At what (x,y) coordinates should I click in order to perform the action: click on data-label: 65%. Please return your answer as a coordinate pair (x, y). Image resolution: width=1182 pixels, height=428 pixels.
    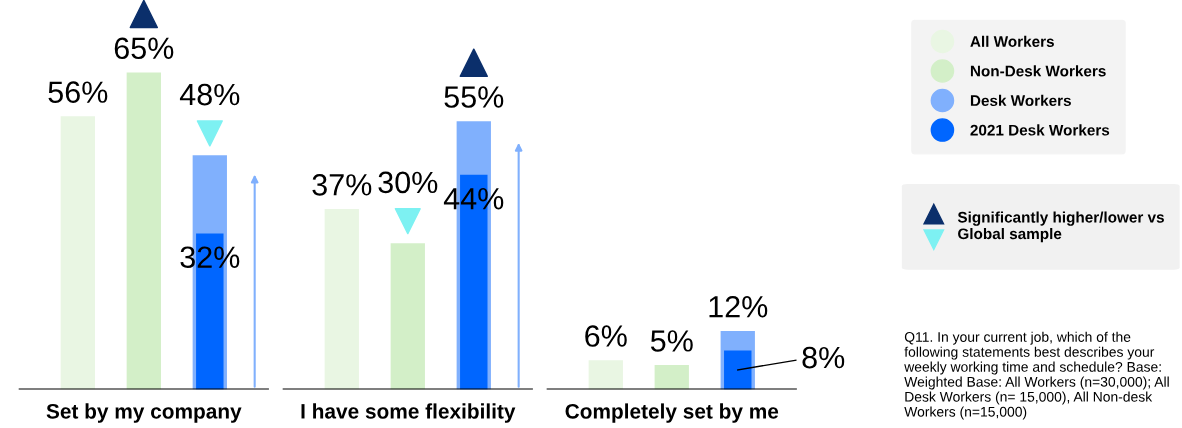
    Looking at the image, I should click on (144, 48).